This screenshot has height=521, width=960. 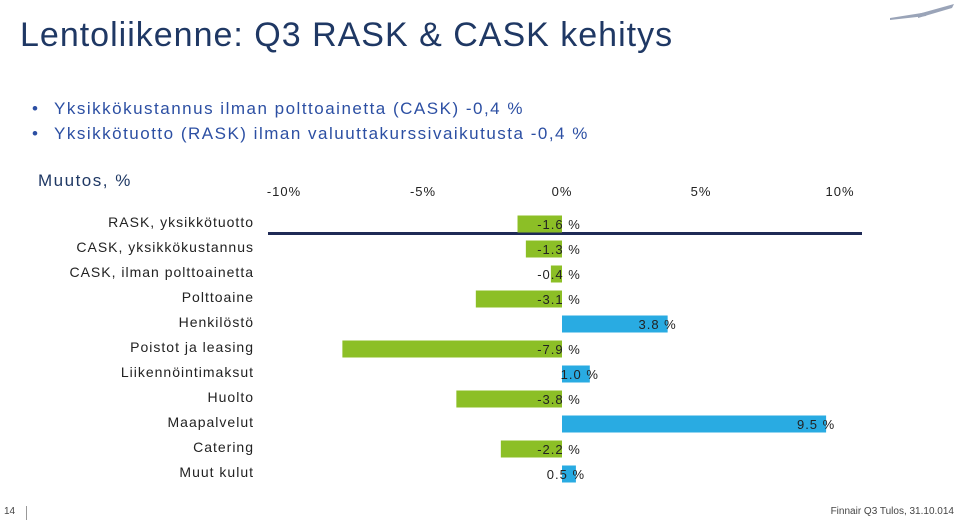 I want to click on category-label: Maapalvelut, so click(x=211, y=422).